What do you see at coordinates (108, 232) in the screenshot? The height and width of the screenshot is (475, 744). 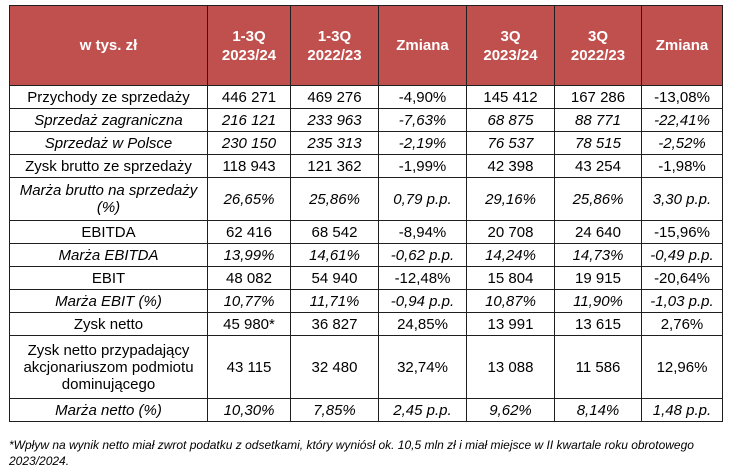 I see `row-label: EBITDA` at bounding box center [108, 232].